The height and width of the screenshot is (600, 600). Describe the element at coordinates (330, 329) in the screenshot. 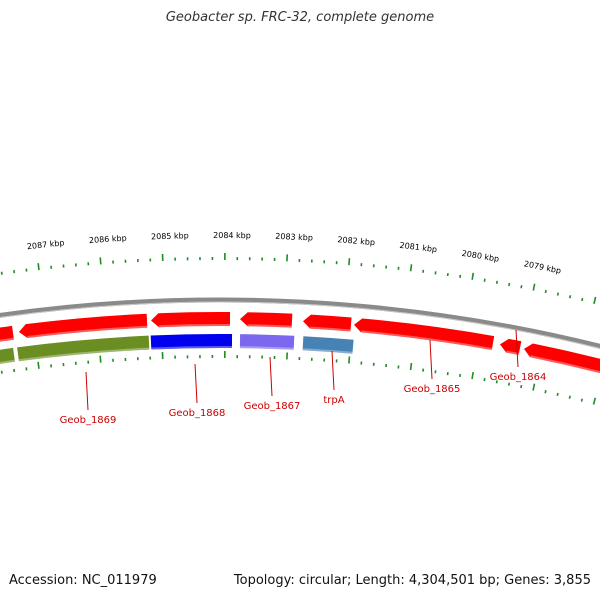

I see `gene-forward-5-shade` at that location.